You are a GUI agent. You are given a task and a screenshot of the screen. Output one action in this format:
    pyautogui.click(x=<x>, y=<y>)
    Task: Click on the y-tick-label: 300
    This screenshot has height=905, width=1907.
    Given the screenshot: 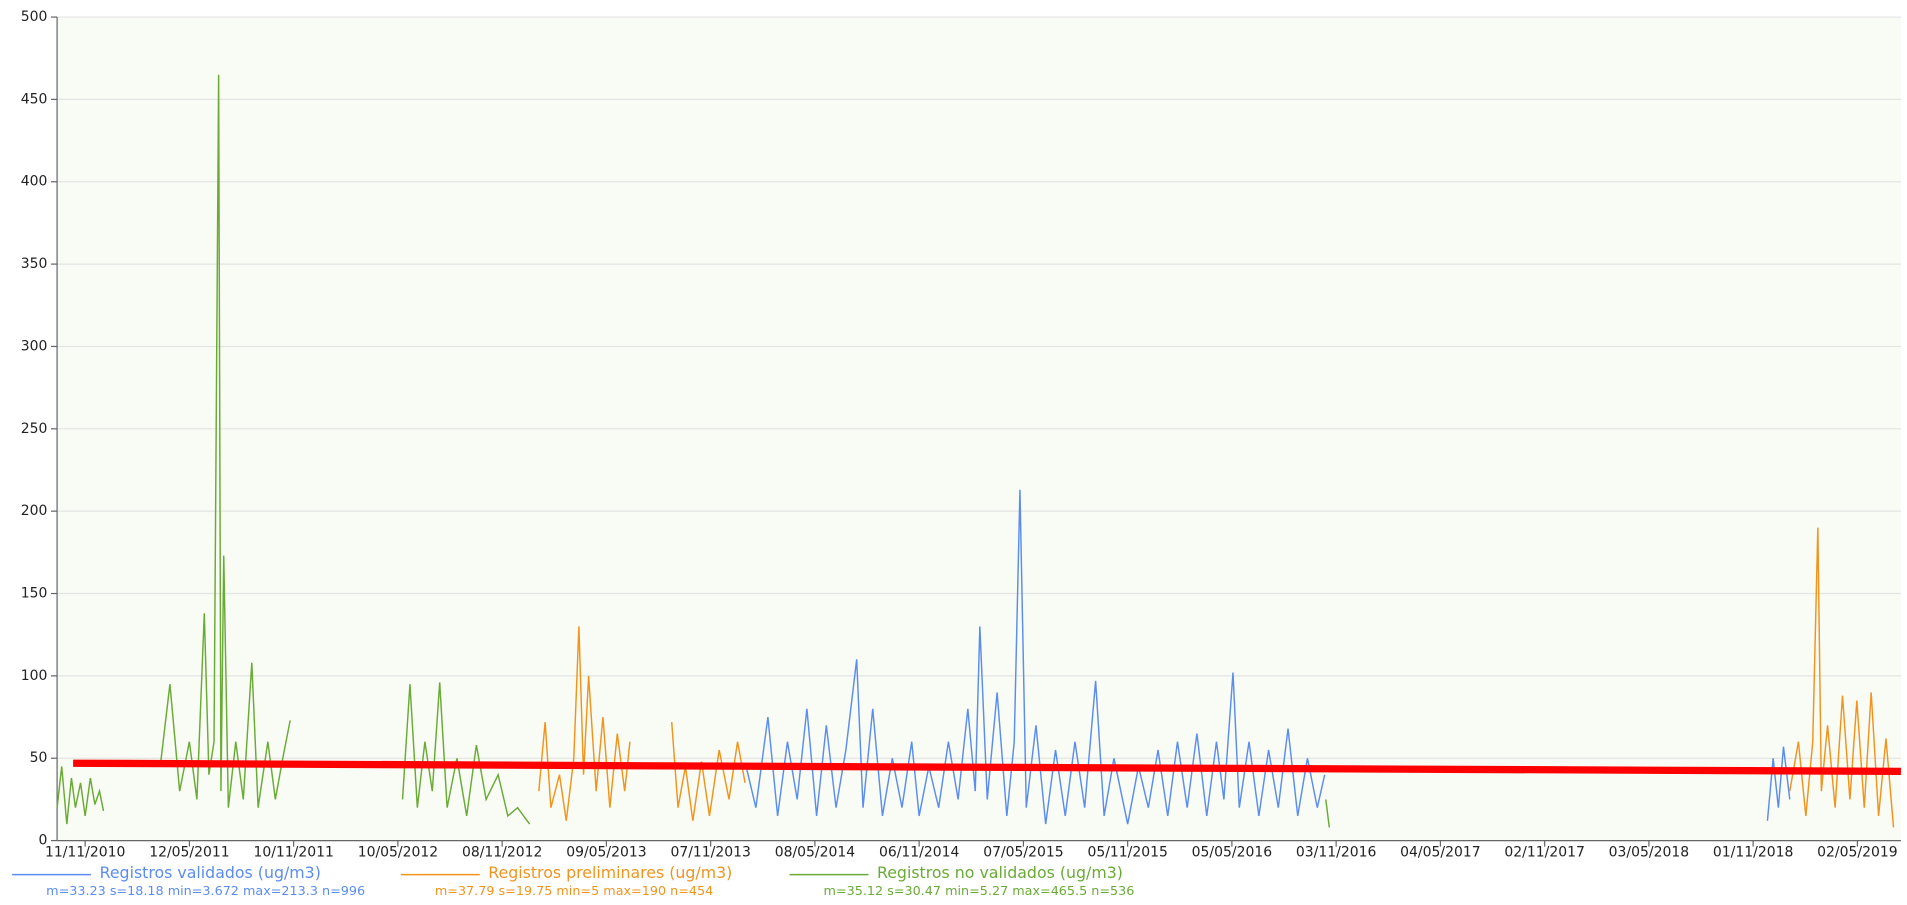 What is the action you would take?
    pyautogui.click(x=34, y=346)
    